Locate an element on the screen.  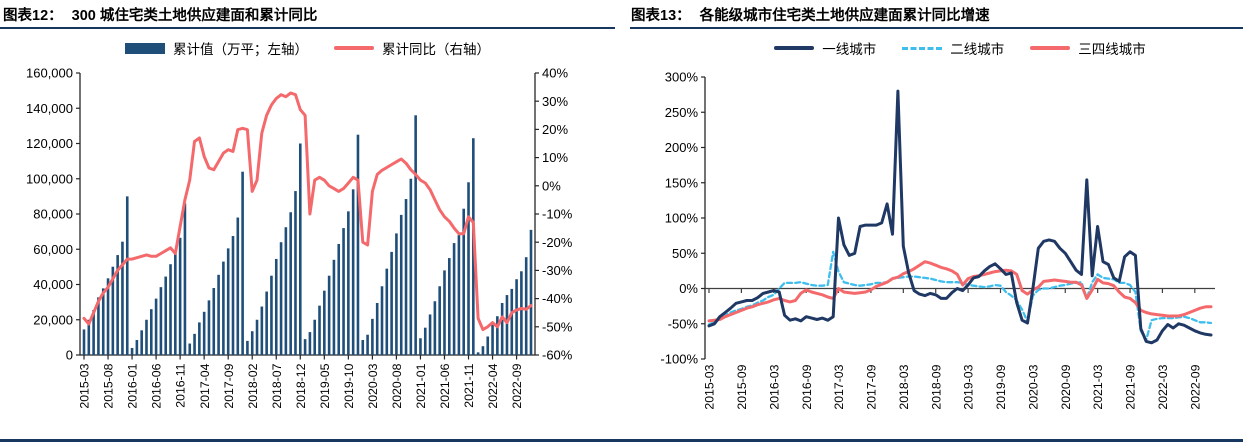
fig13-x-axis-label: 2018-03 is located at coordinates (904, 386).